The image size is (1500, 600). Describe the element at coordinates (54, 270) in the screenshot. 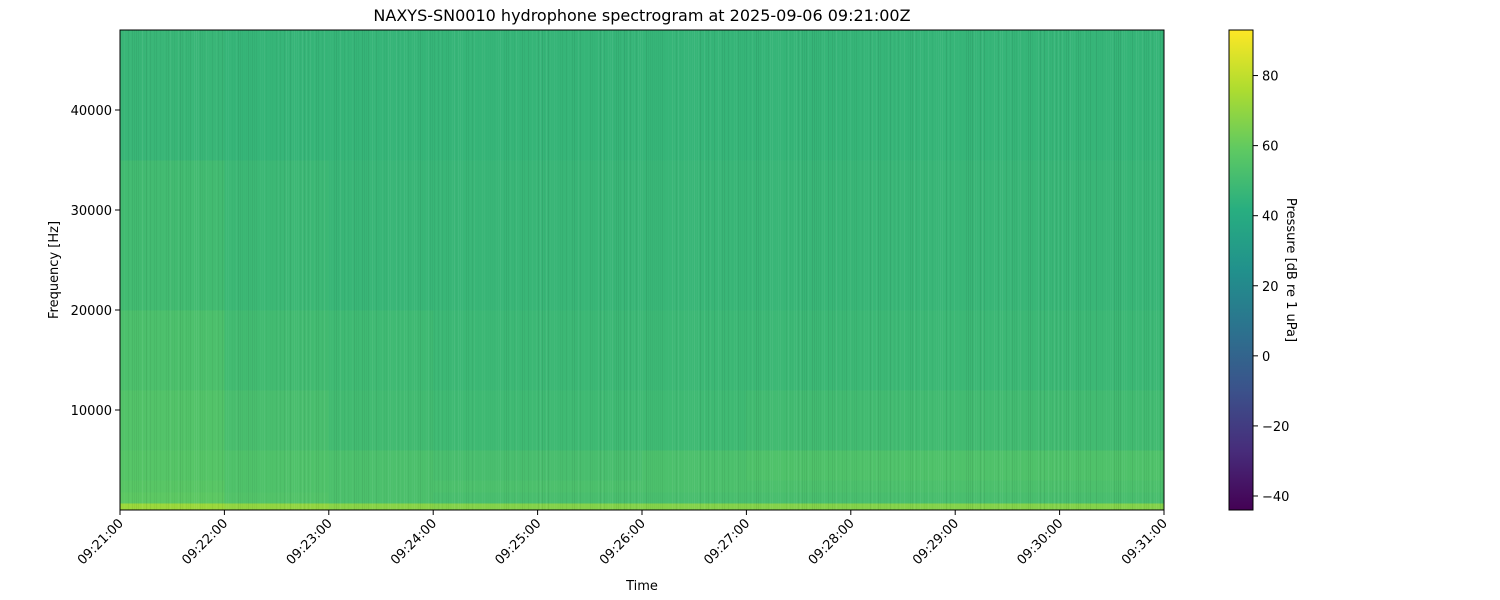

I see `y-axis-label: Frequency [Hz]` at that location.